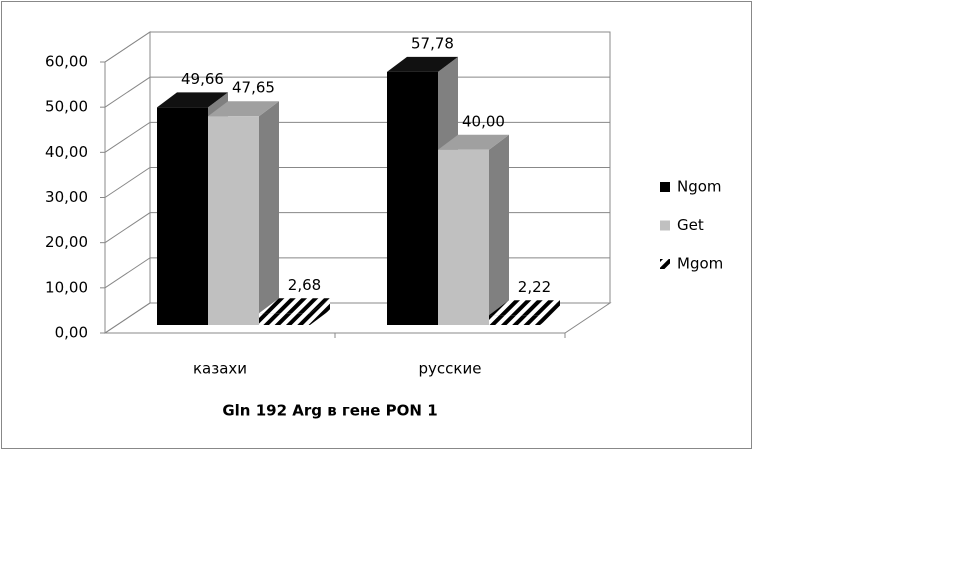 Image resolution: width=975 pixels, height=578 pixels. Describe the element at coordinates (700, 264) in the screenshot. I see `legend-label: Mgom` at that location.